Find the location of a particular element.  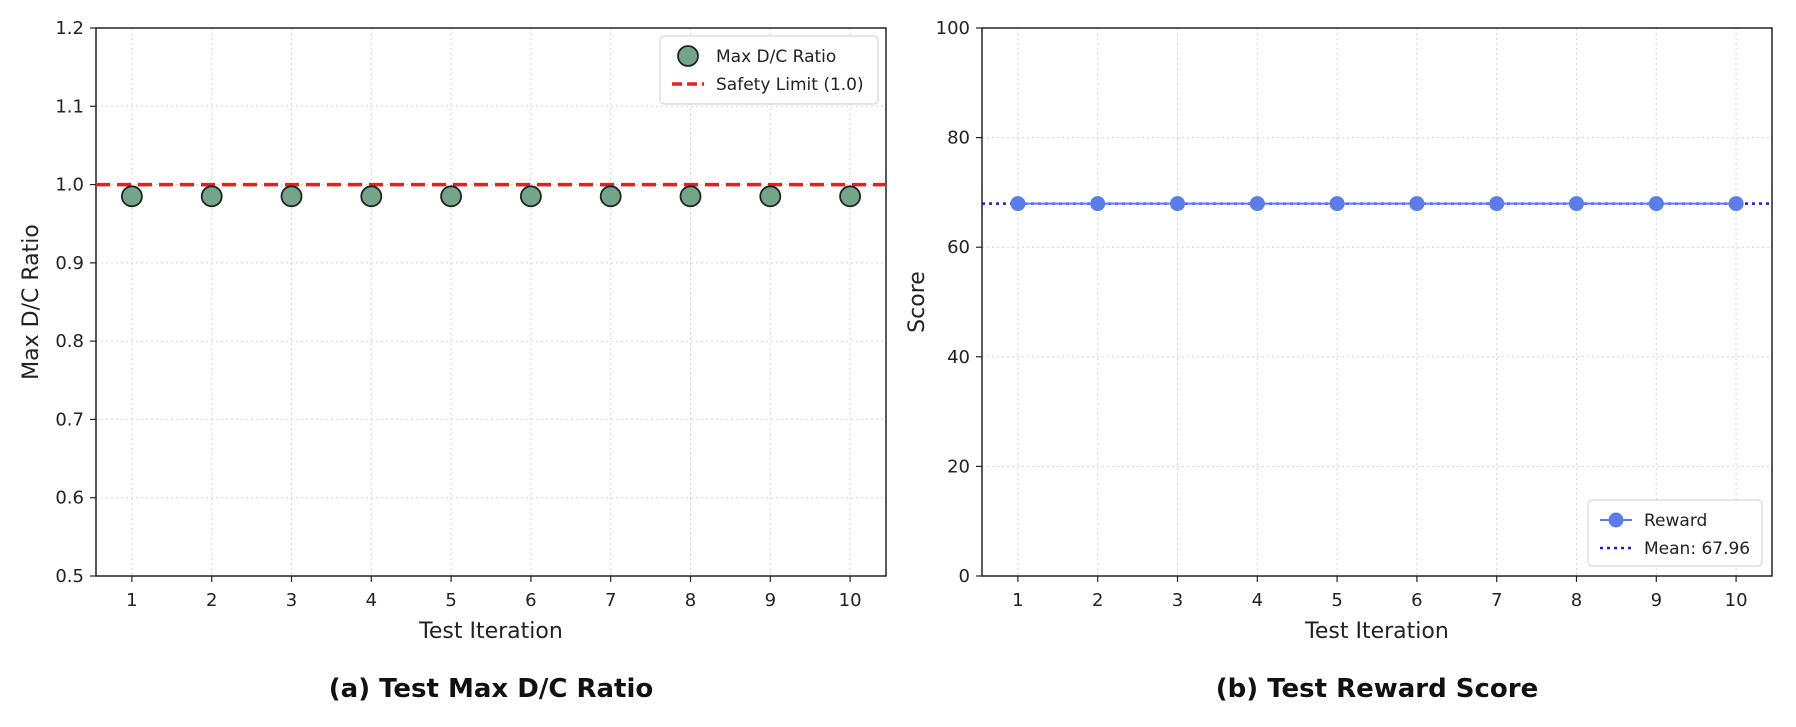

a-legend-label-1: Max D/C Ratio is located at coordinates (776, 57).